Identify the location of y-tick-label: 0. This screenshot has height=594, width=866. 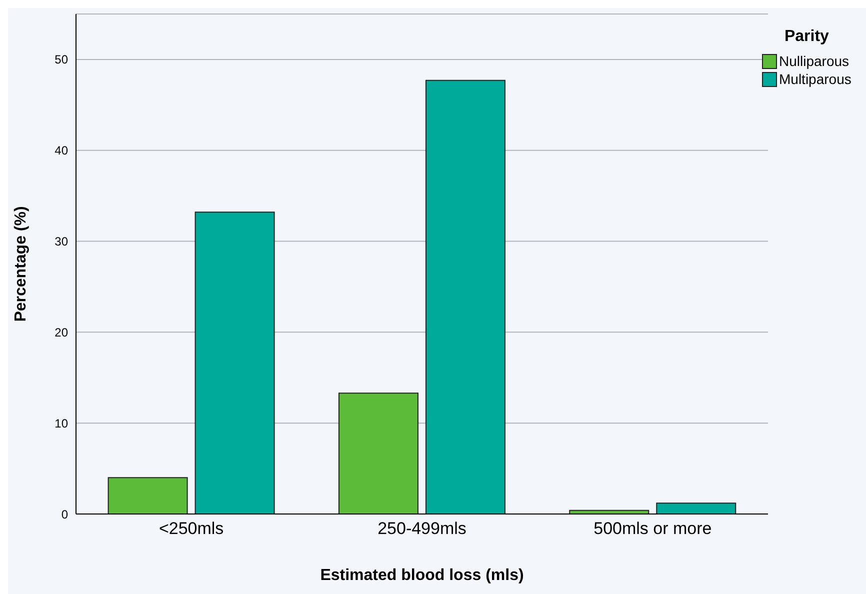
(64, 514).